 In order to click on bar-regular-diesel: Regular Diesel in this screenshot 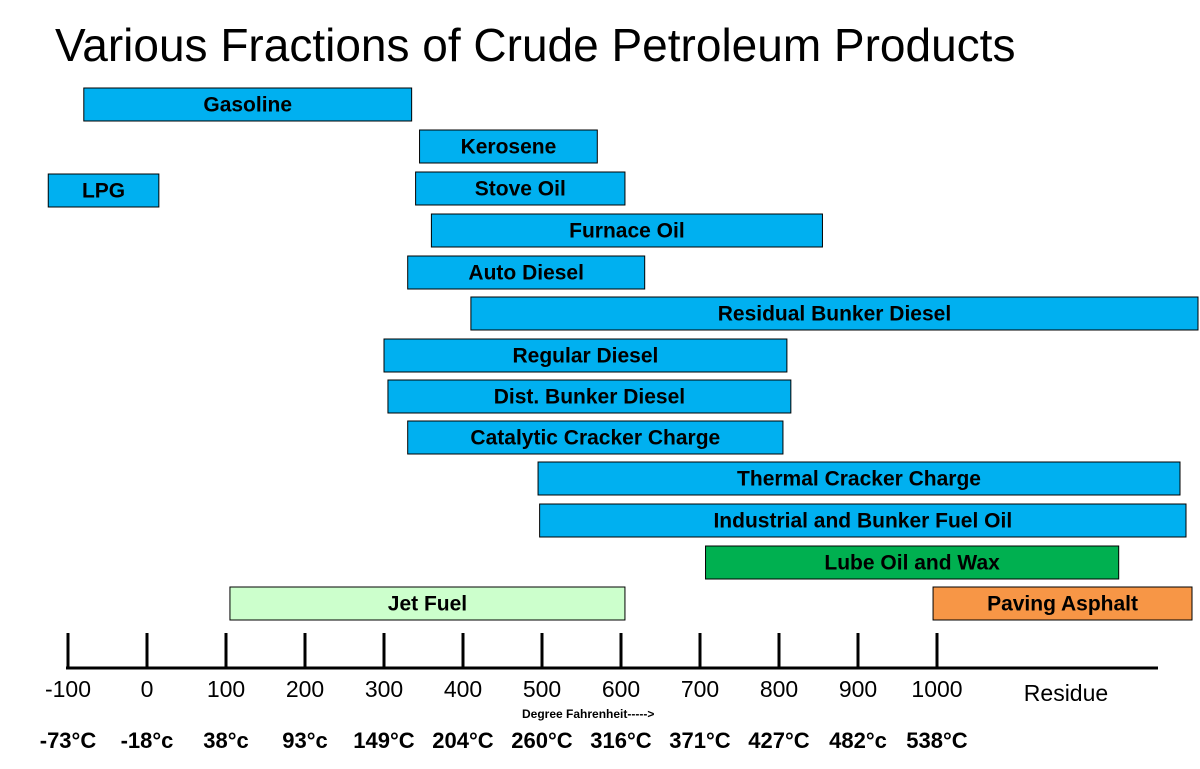, I will do `click(585, 355)`.